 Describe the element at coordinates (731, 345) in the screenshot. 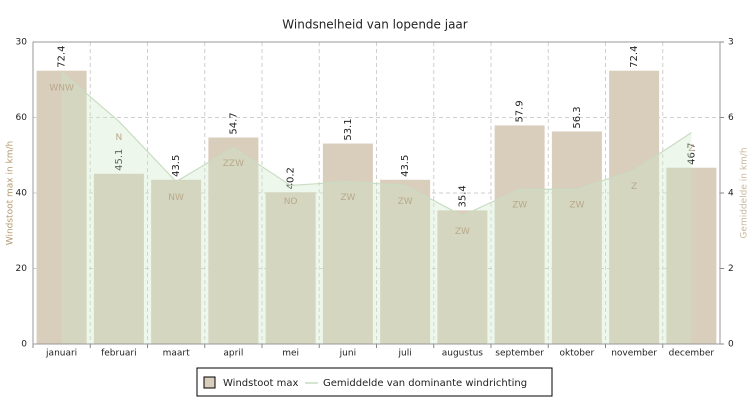

I see `y2-tick-label: 0` at that location.